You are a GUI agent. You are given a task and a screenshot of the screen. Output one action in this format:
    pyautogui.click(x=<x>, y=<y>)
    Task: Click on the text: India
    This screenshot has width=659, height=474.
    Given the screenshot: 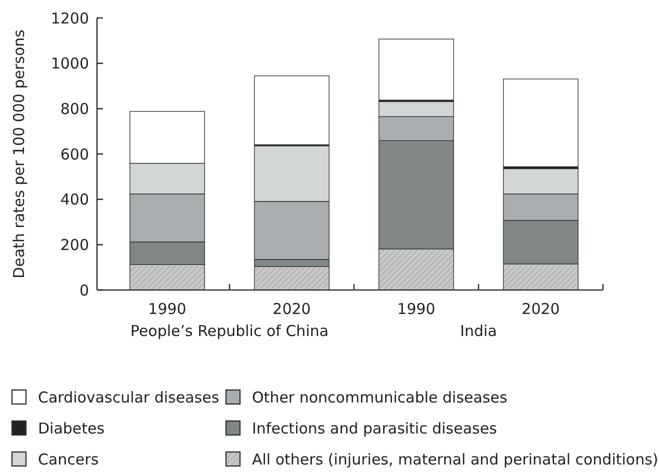 What is the action you would take?
    pyautogui.click(x=478, y=331)
    